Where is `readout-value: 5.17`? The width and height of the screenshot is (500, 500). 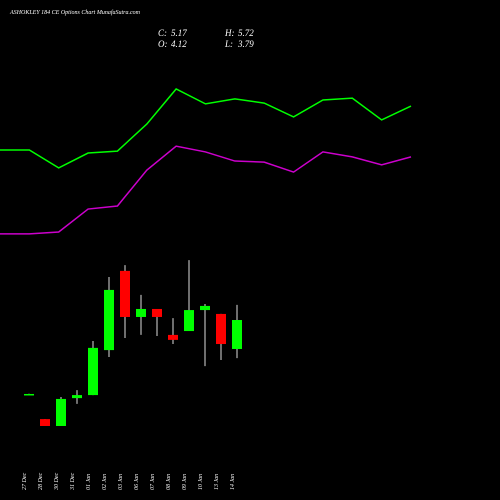 readout-value: 5.17 is located at coordinates (179, 33).